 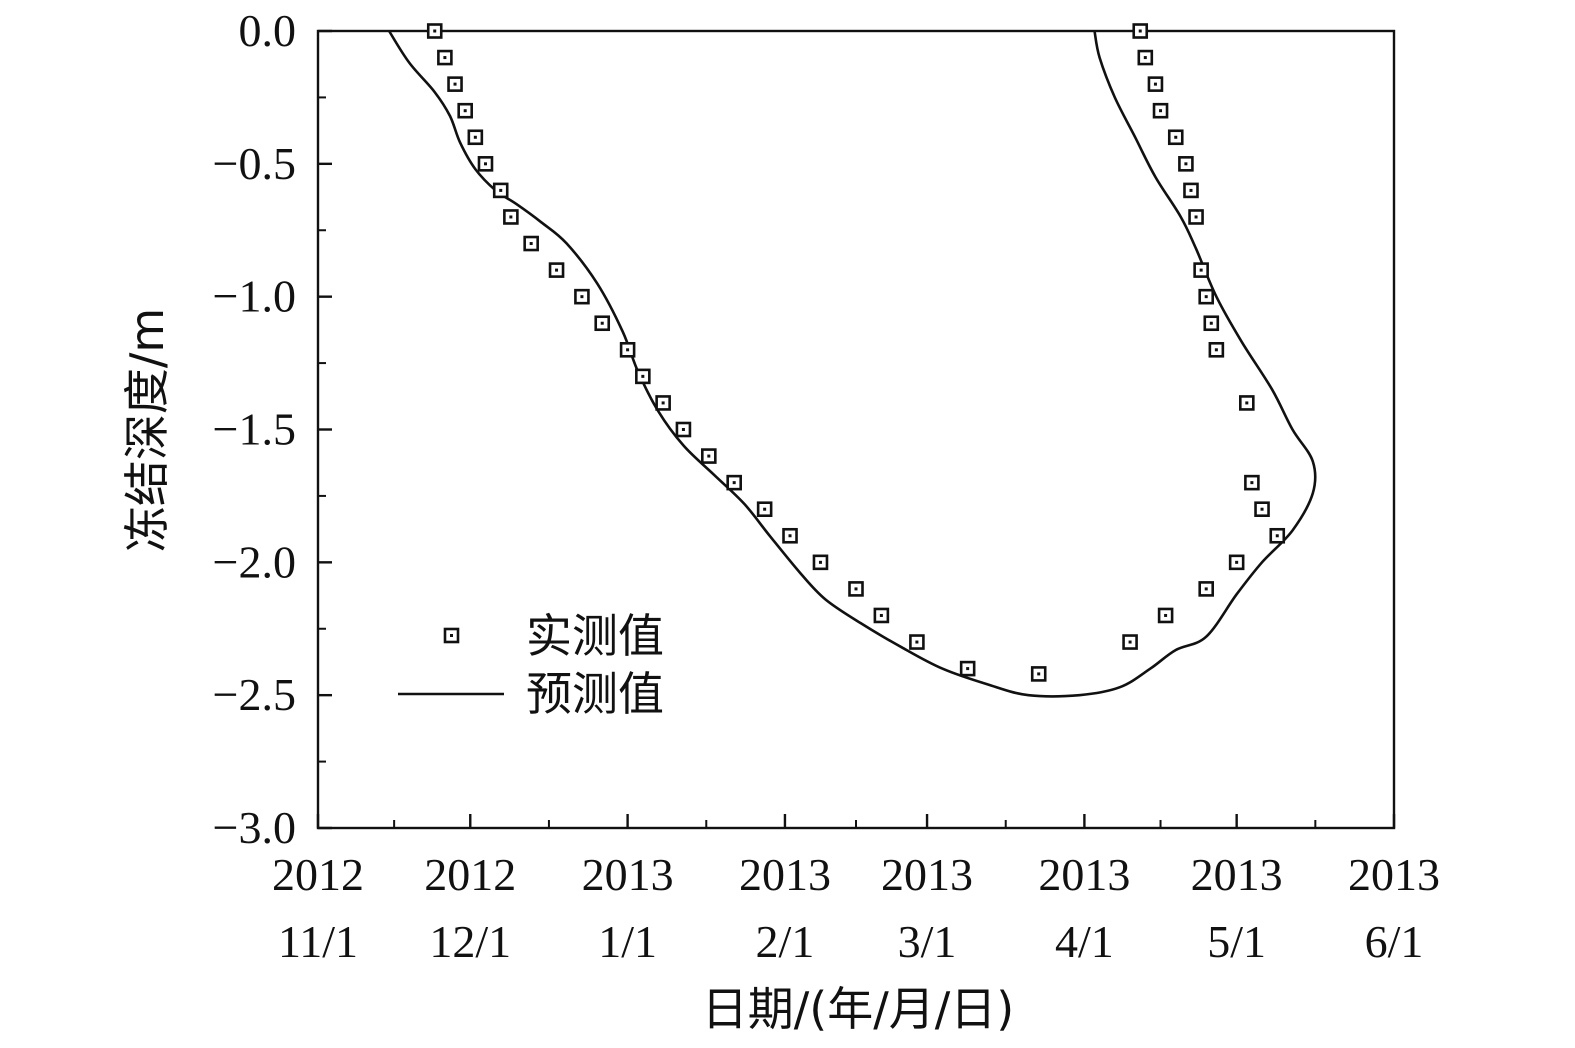 What do you see at coordinates (1394, 941) in the screenshot?
I see `x-tick-monthday: 6/1` at bounding box center [1394, 941].